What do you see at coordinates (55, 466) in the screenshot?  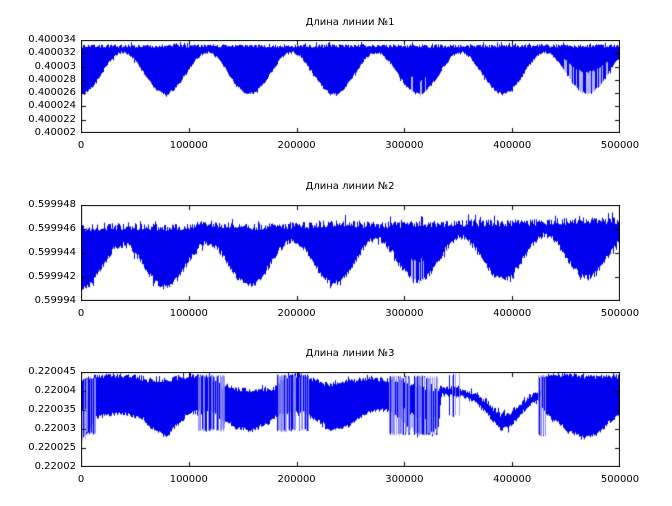 I see `y-tick-label: 0.22002` at bounding box center [55, 466].